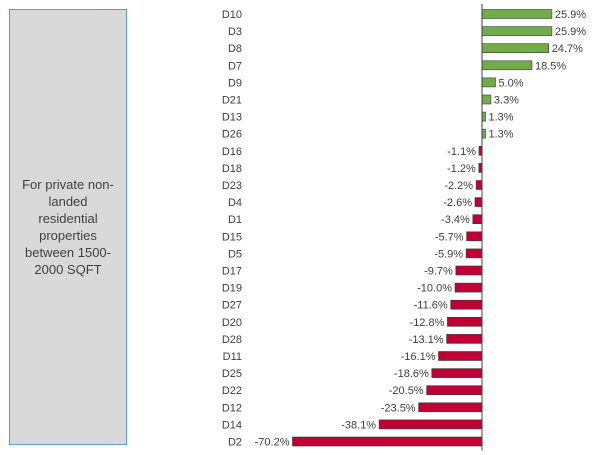  I want to click on bar-d15, so click(474, 236).